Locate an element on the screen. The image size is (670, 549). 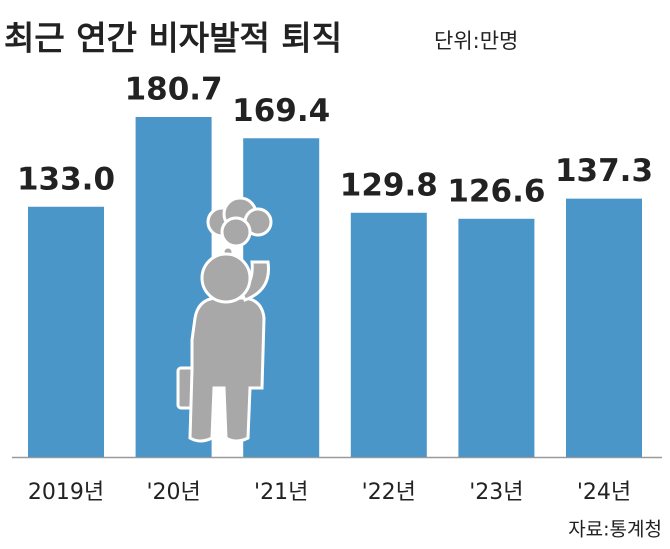
value-label: 169.4 is located at coordinates (281, 111).